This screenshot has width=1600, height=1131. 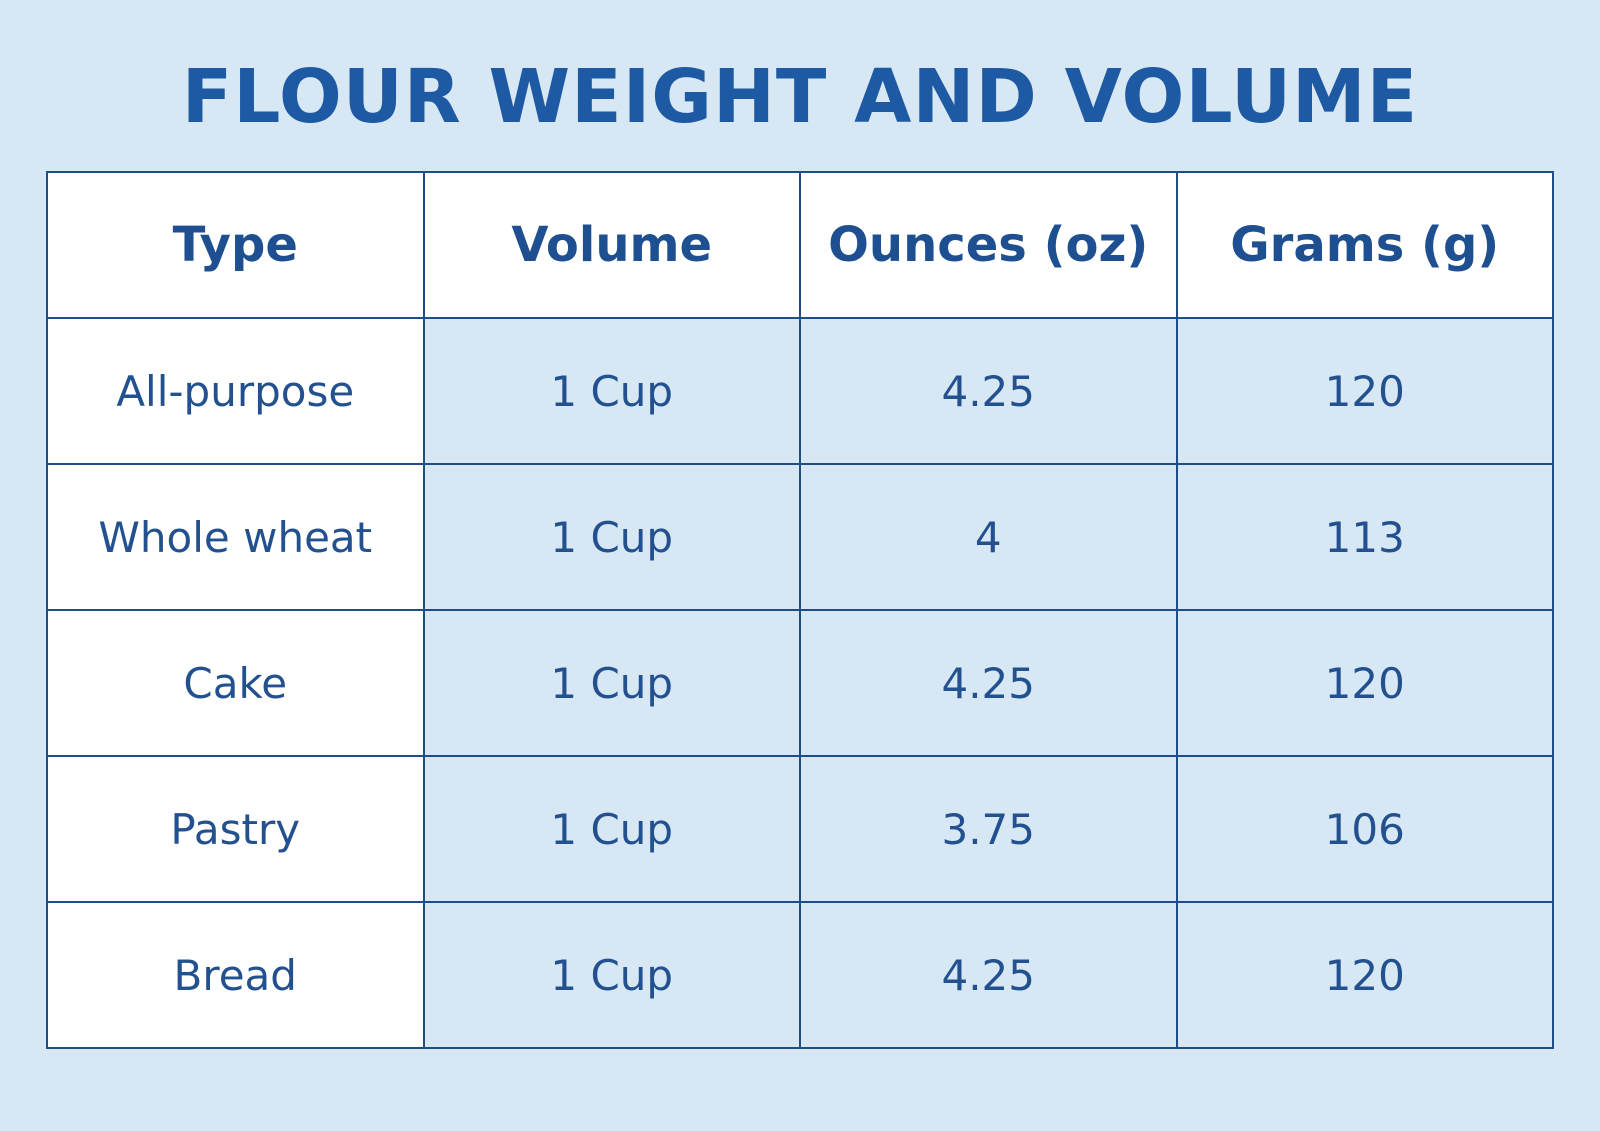 What do you see at coordinates (988, 537) in the screenshot?
I see `ounces-cell: 4` at bounding box center [988, 537].